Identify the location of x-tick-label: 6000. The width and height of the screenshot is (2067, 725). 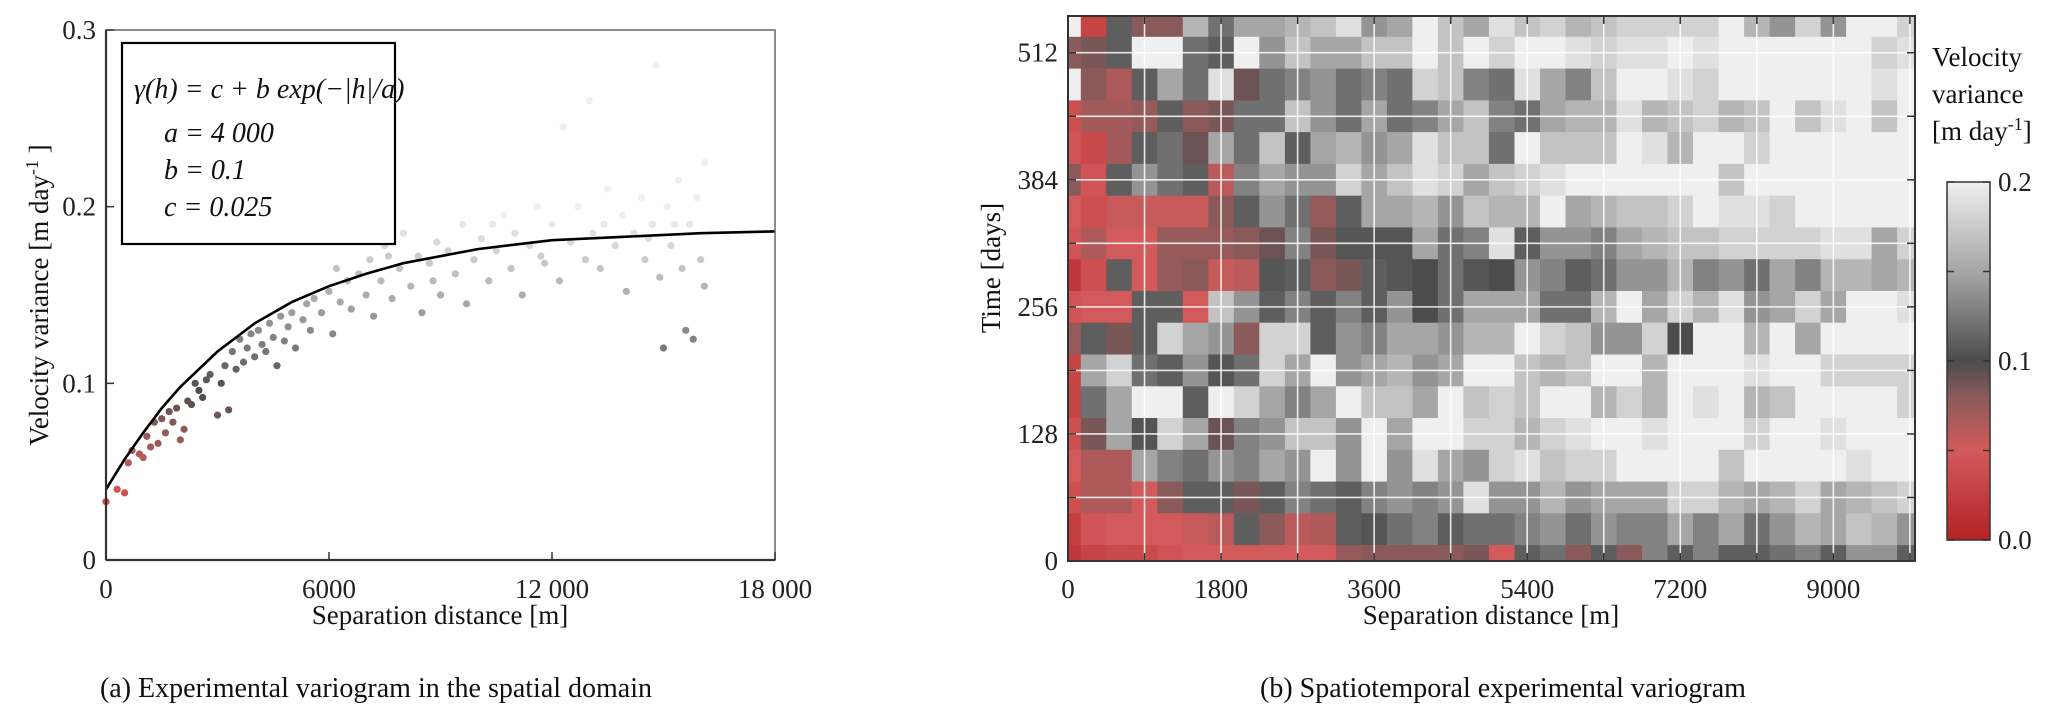
(329, 589).